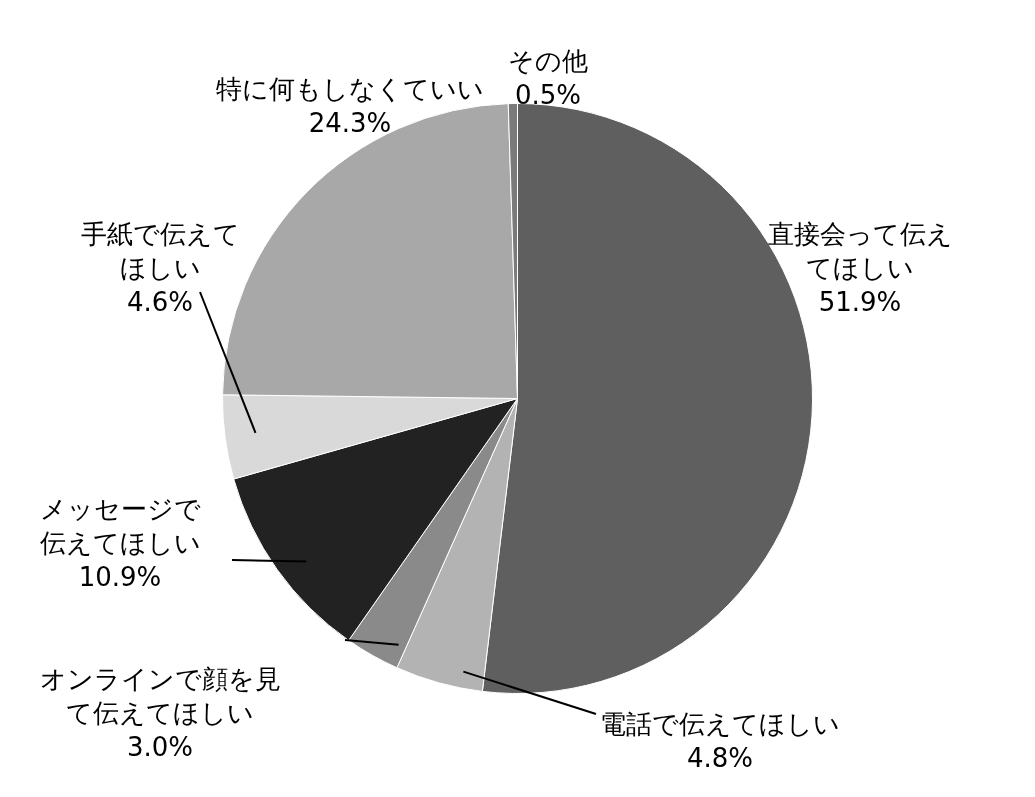 This screenshot has width=1035, height=797. What do you see at coordinates (160, 302) in the screenshot?
I see `data-label: 4.6%` at bounding box center [160, 302].